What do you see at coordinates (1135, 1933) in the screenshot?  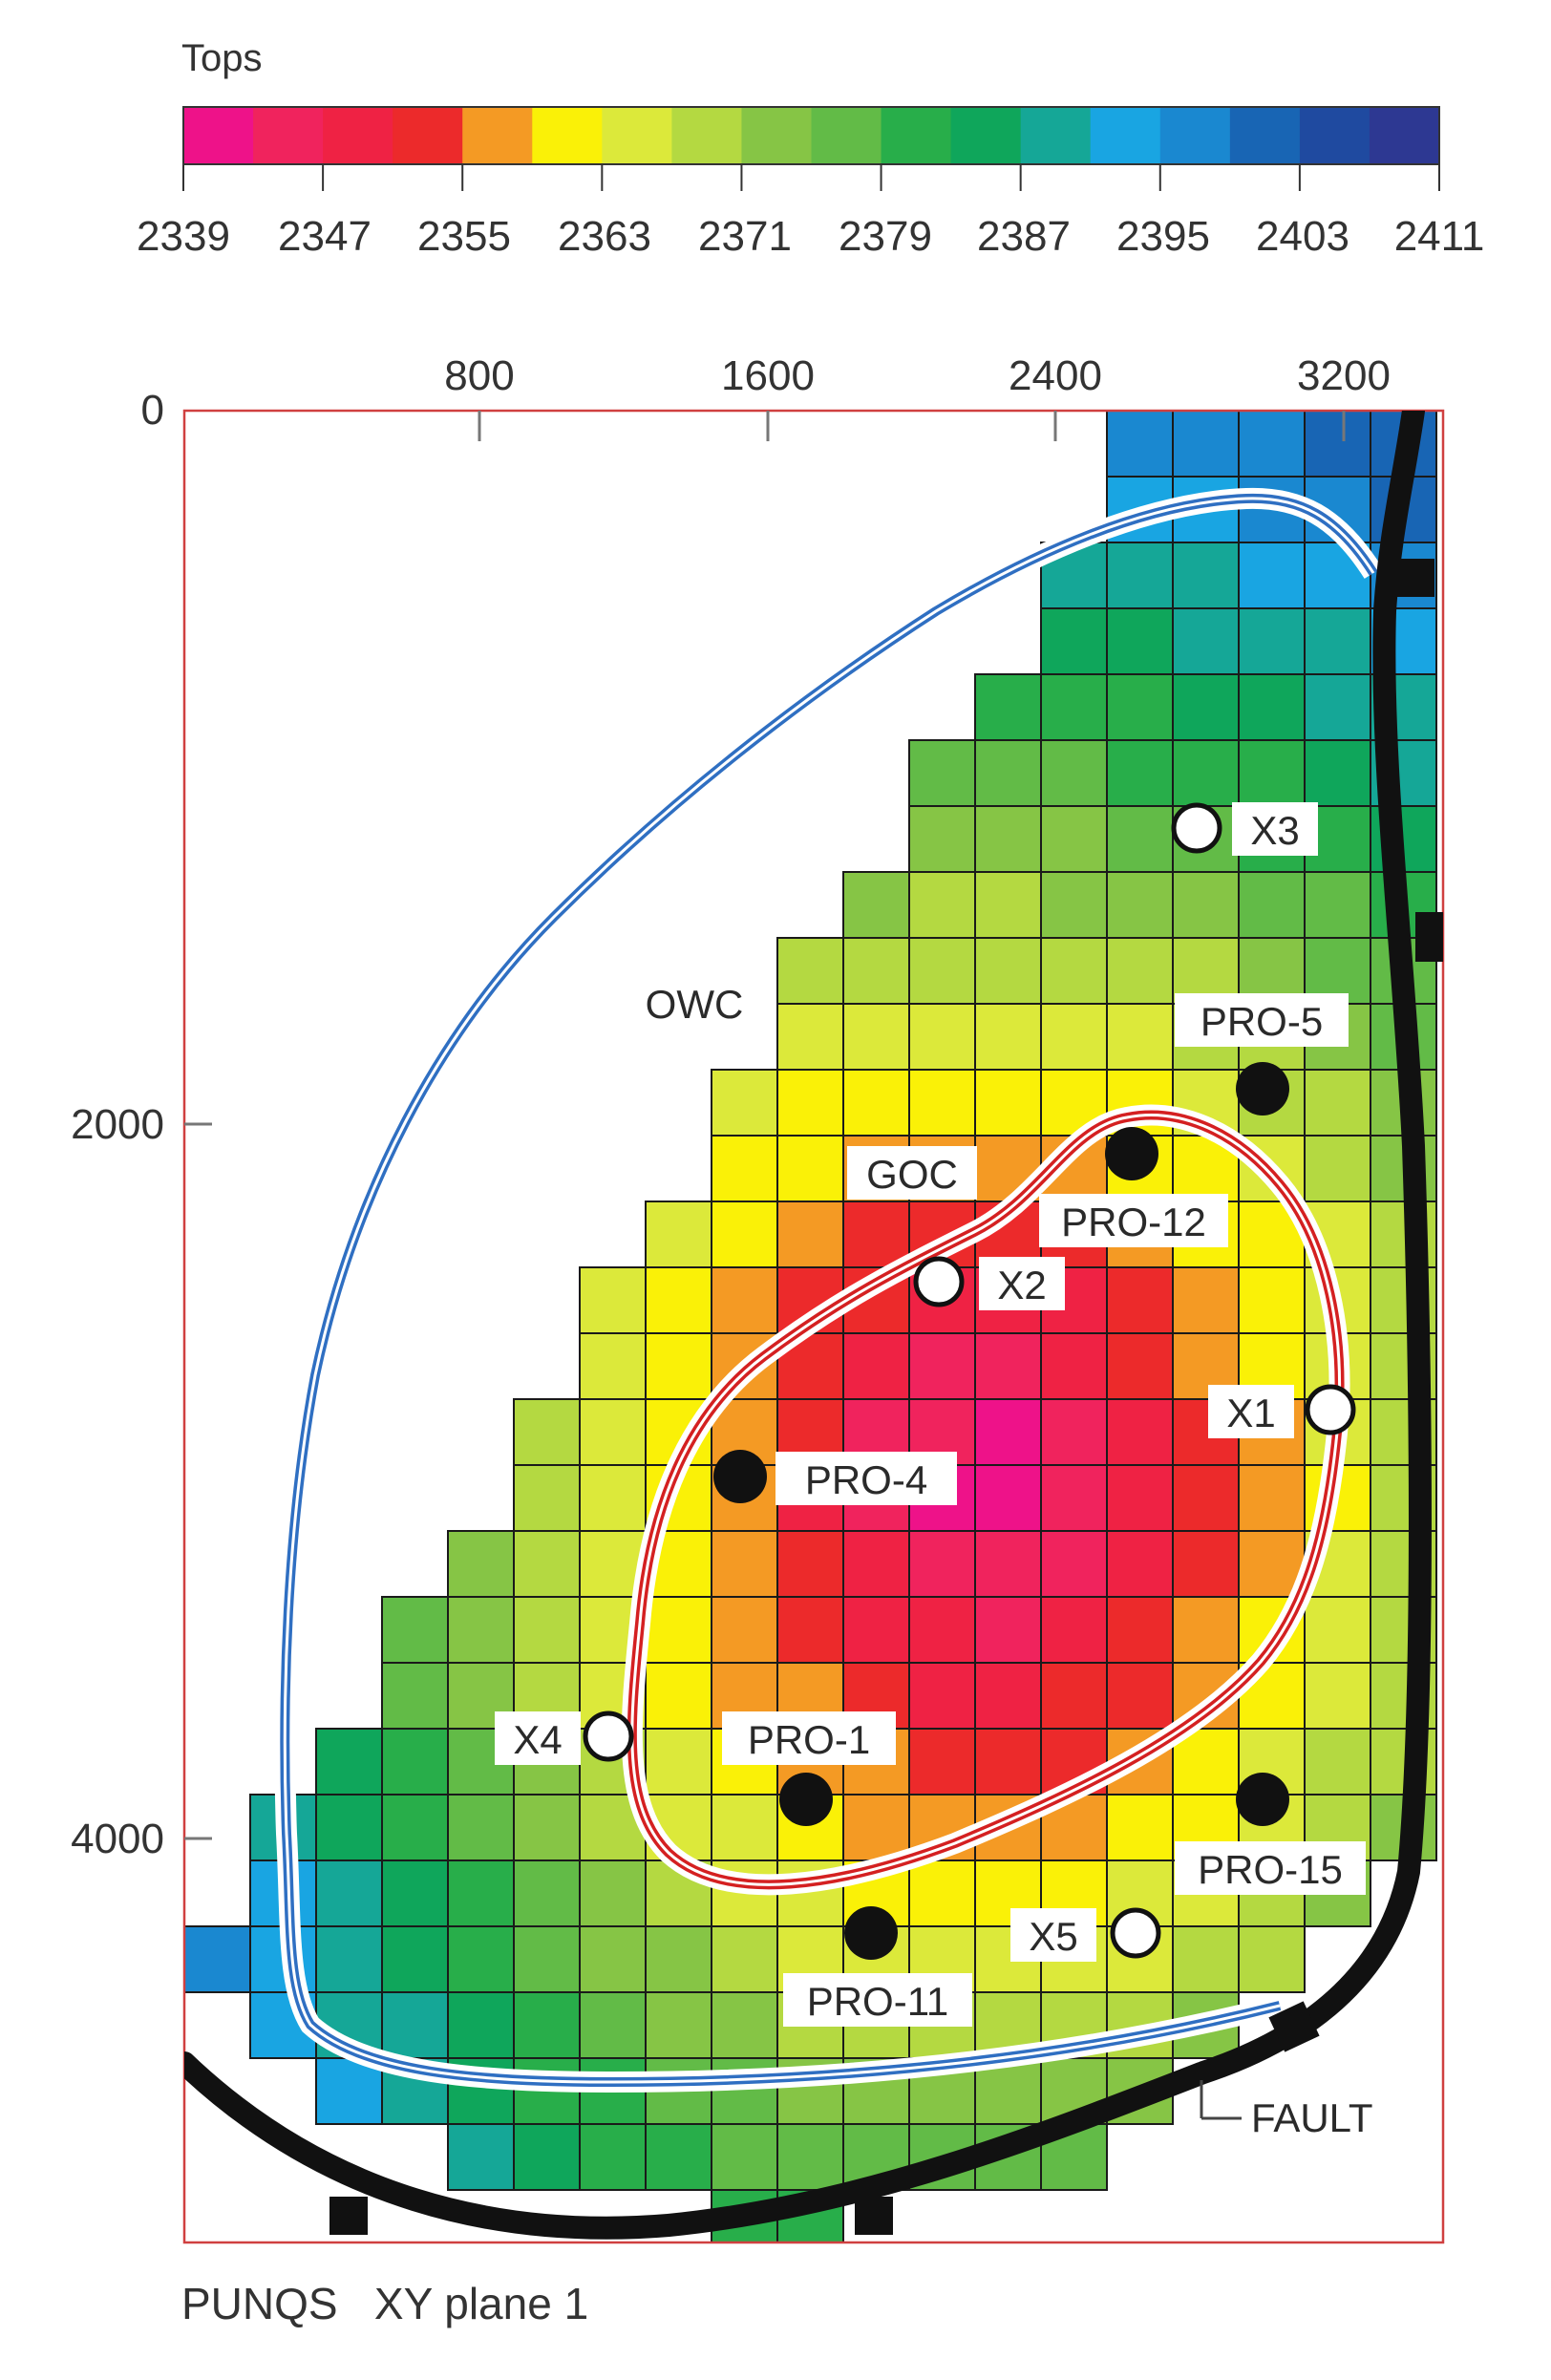 I see `observation-well-x5` at bounding box center [1135, 1933].